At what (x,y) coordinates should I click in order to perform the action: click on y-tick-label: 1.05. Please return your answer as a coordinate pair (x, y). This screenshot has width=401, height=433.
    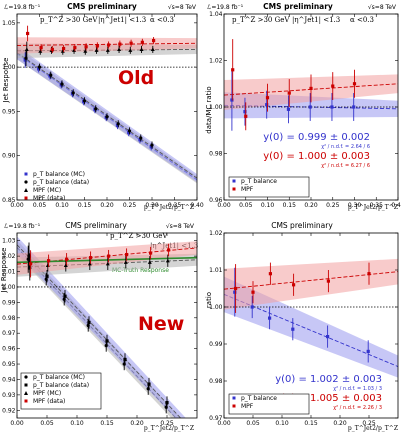
    Looking at the image, I should click on (9, 23).